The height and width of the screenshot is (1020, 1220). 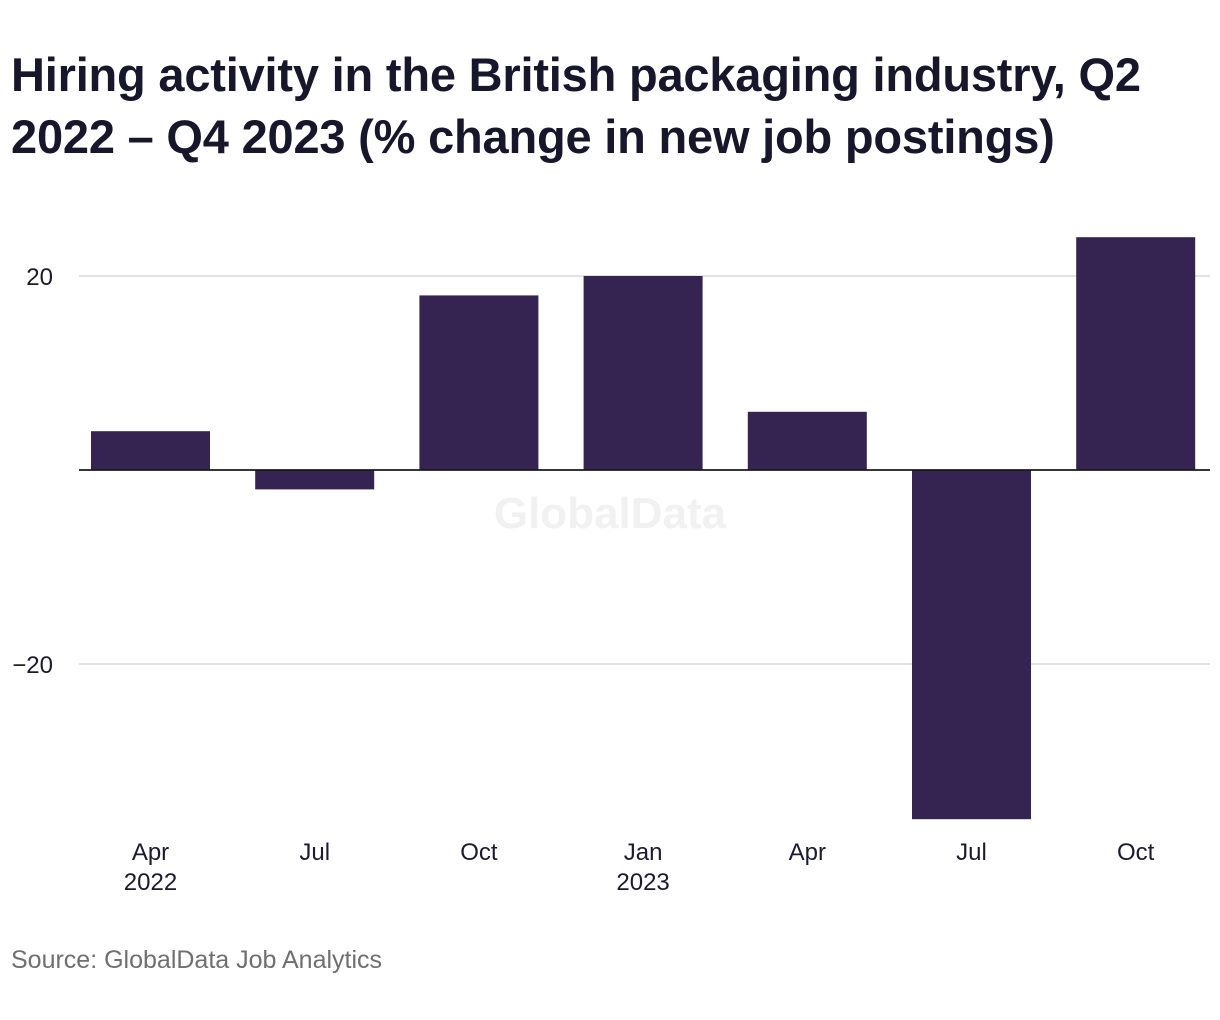 What do you see at coordinates (150, 882) in the screenshot?
I see `x-tick-year-label: 2022` at bounding box center [150, 882].